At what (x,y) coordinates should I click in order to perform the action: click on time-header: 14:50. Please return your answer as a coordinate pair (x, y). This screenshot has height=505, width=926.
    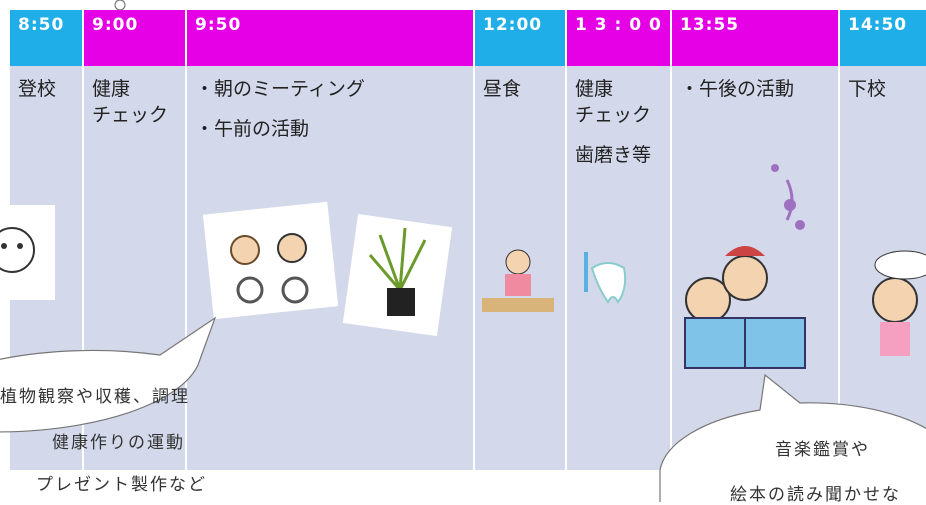
    Looking at the image, I should click on (882, 38).